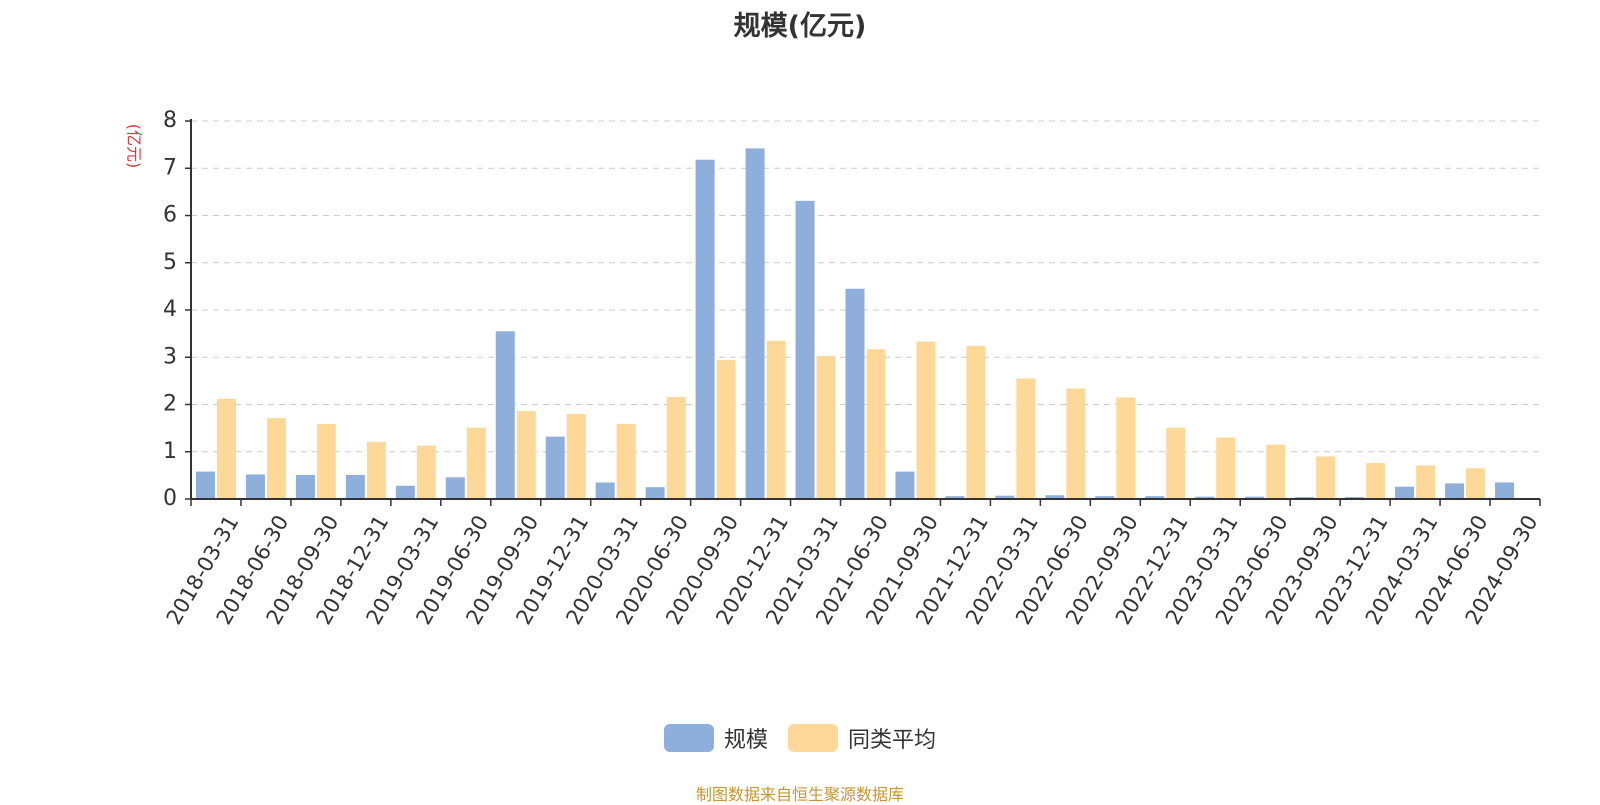 The width and height of the screenshot is (1600, 805). Describe the element at coordinates (170, 262) in the screenshot. I see `y-tick-label: 5` at that location.